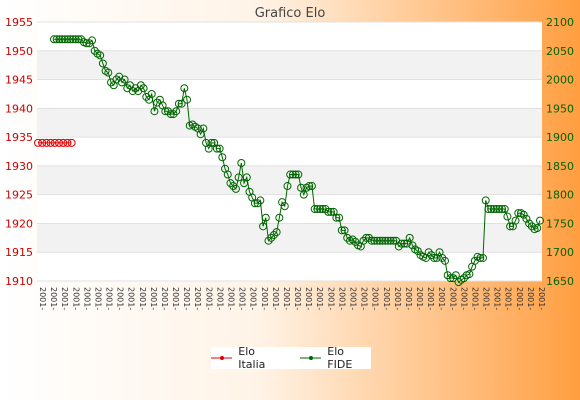 The height and width of the screenshot is (400, 580). What do you see at coordinates (560, 281) in the screenshot?
I see `y-right-tick-label: 1650` at bounding box center [560, 281].